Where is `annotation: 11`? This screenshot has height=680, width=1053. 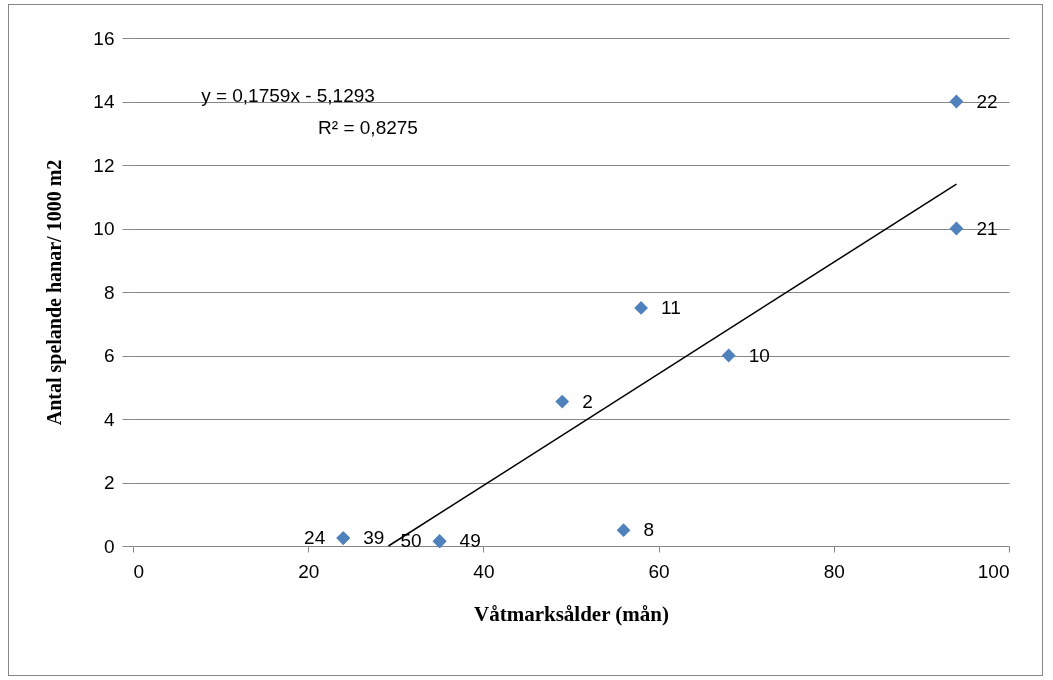 annotation: 11 is located at coordinates (671, 307).